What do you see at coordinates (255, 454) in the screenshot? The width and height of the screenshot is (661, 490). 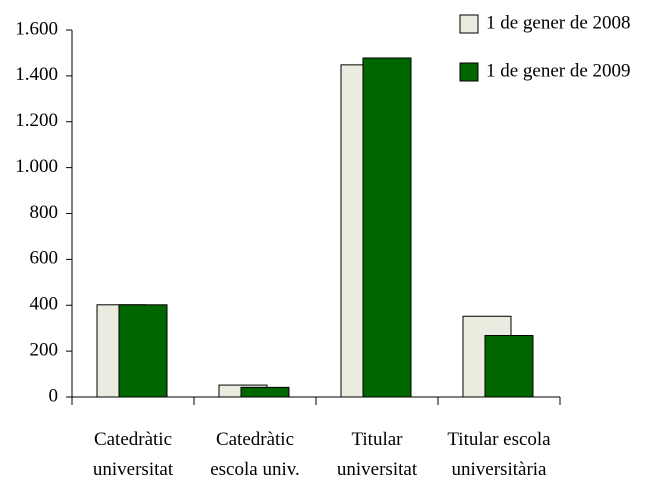 I see `x-tick-label: Catedràtic escola univ.` at bounding box center [255, 454].